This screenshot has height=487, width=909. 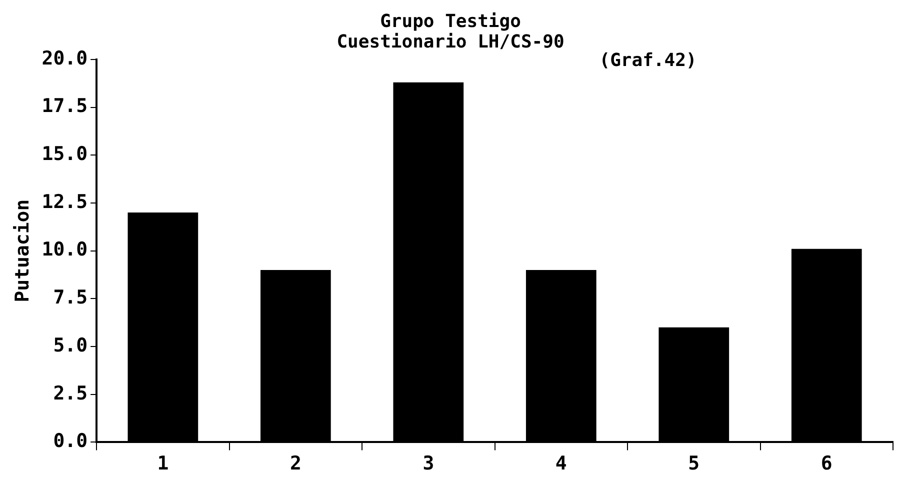 I want to click on y-tick-label: 10.0, so click(x=65, y=249).